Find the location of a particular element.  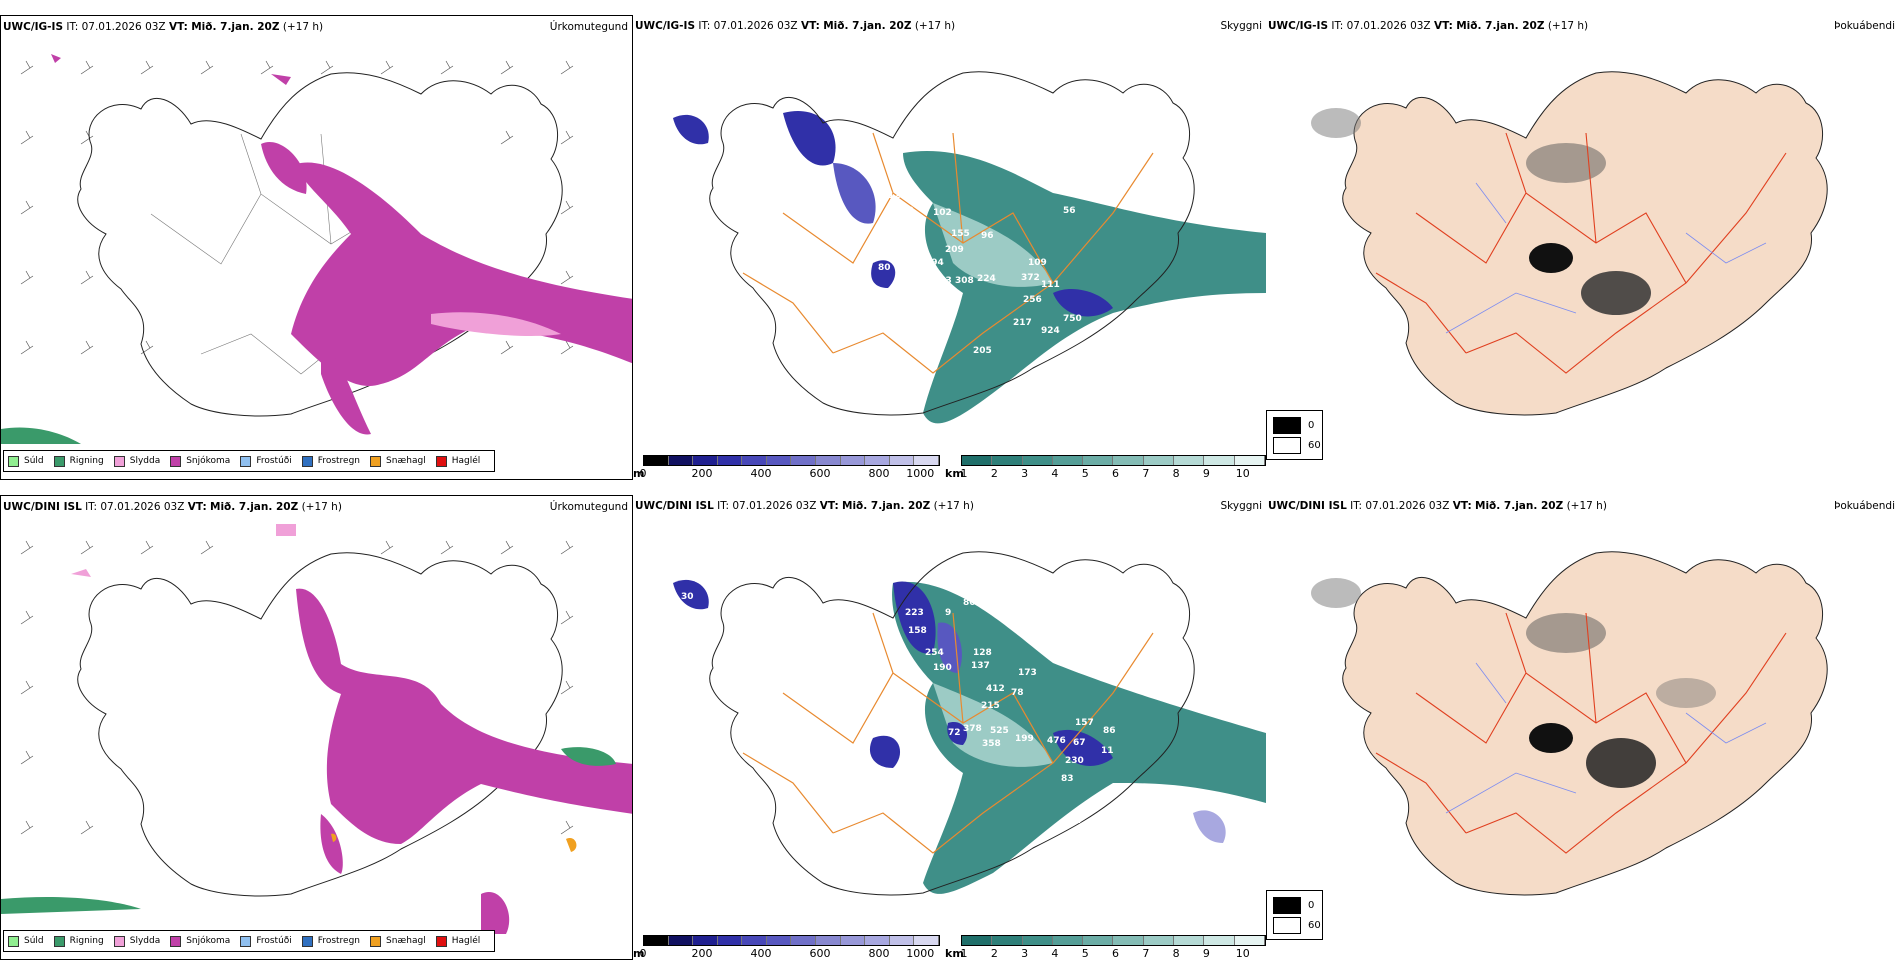

vis-label: 129 is located at coordinates (897, 196).